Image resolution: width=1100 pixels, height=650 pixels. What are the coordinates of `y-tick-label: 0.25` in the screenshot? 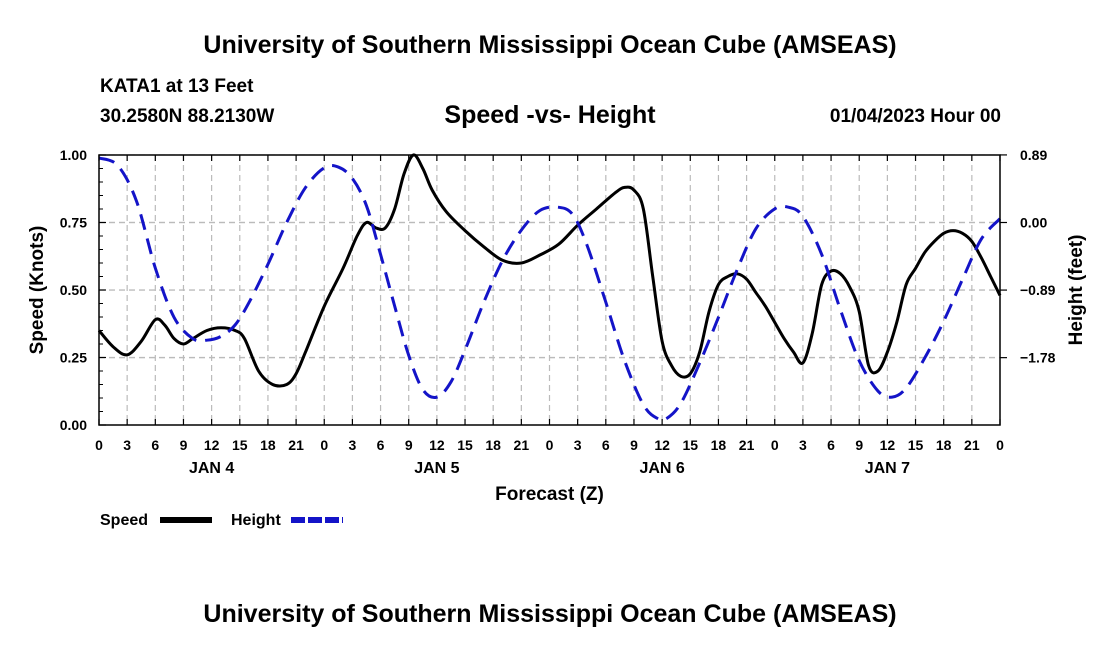 It's located at (73, 358).